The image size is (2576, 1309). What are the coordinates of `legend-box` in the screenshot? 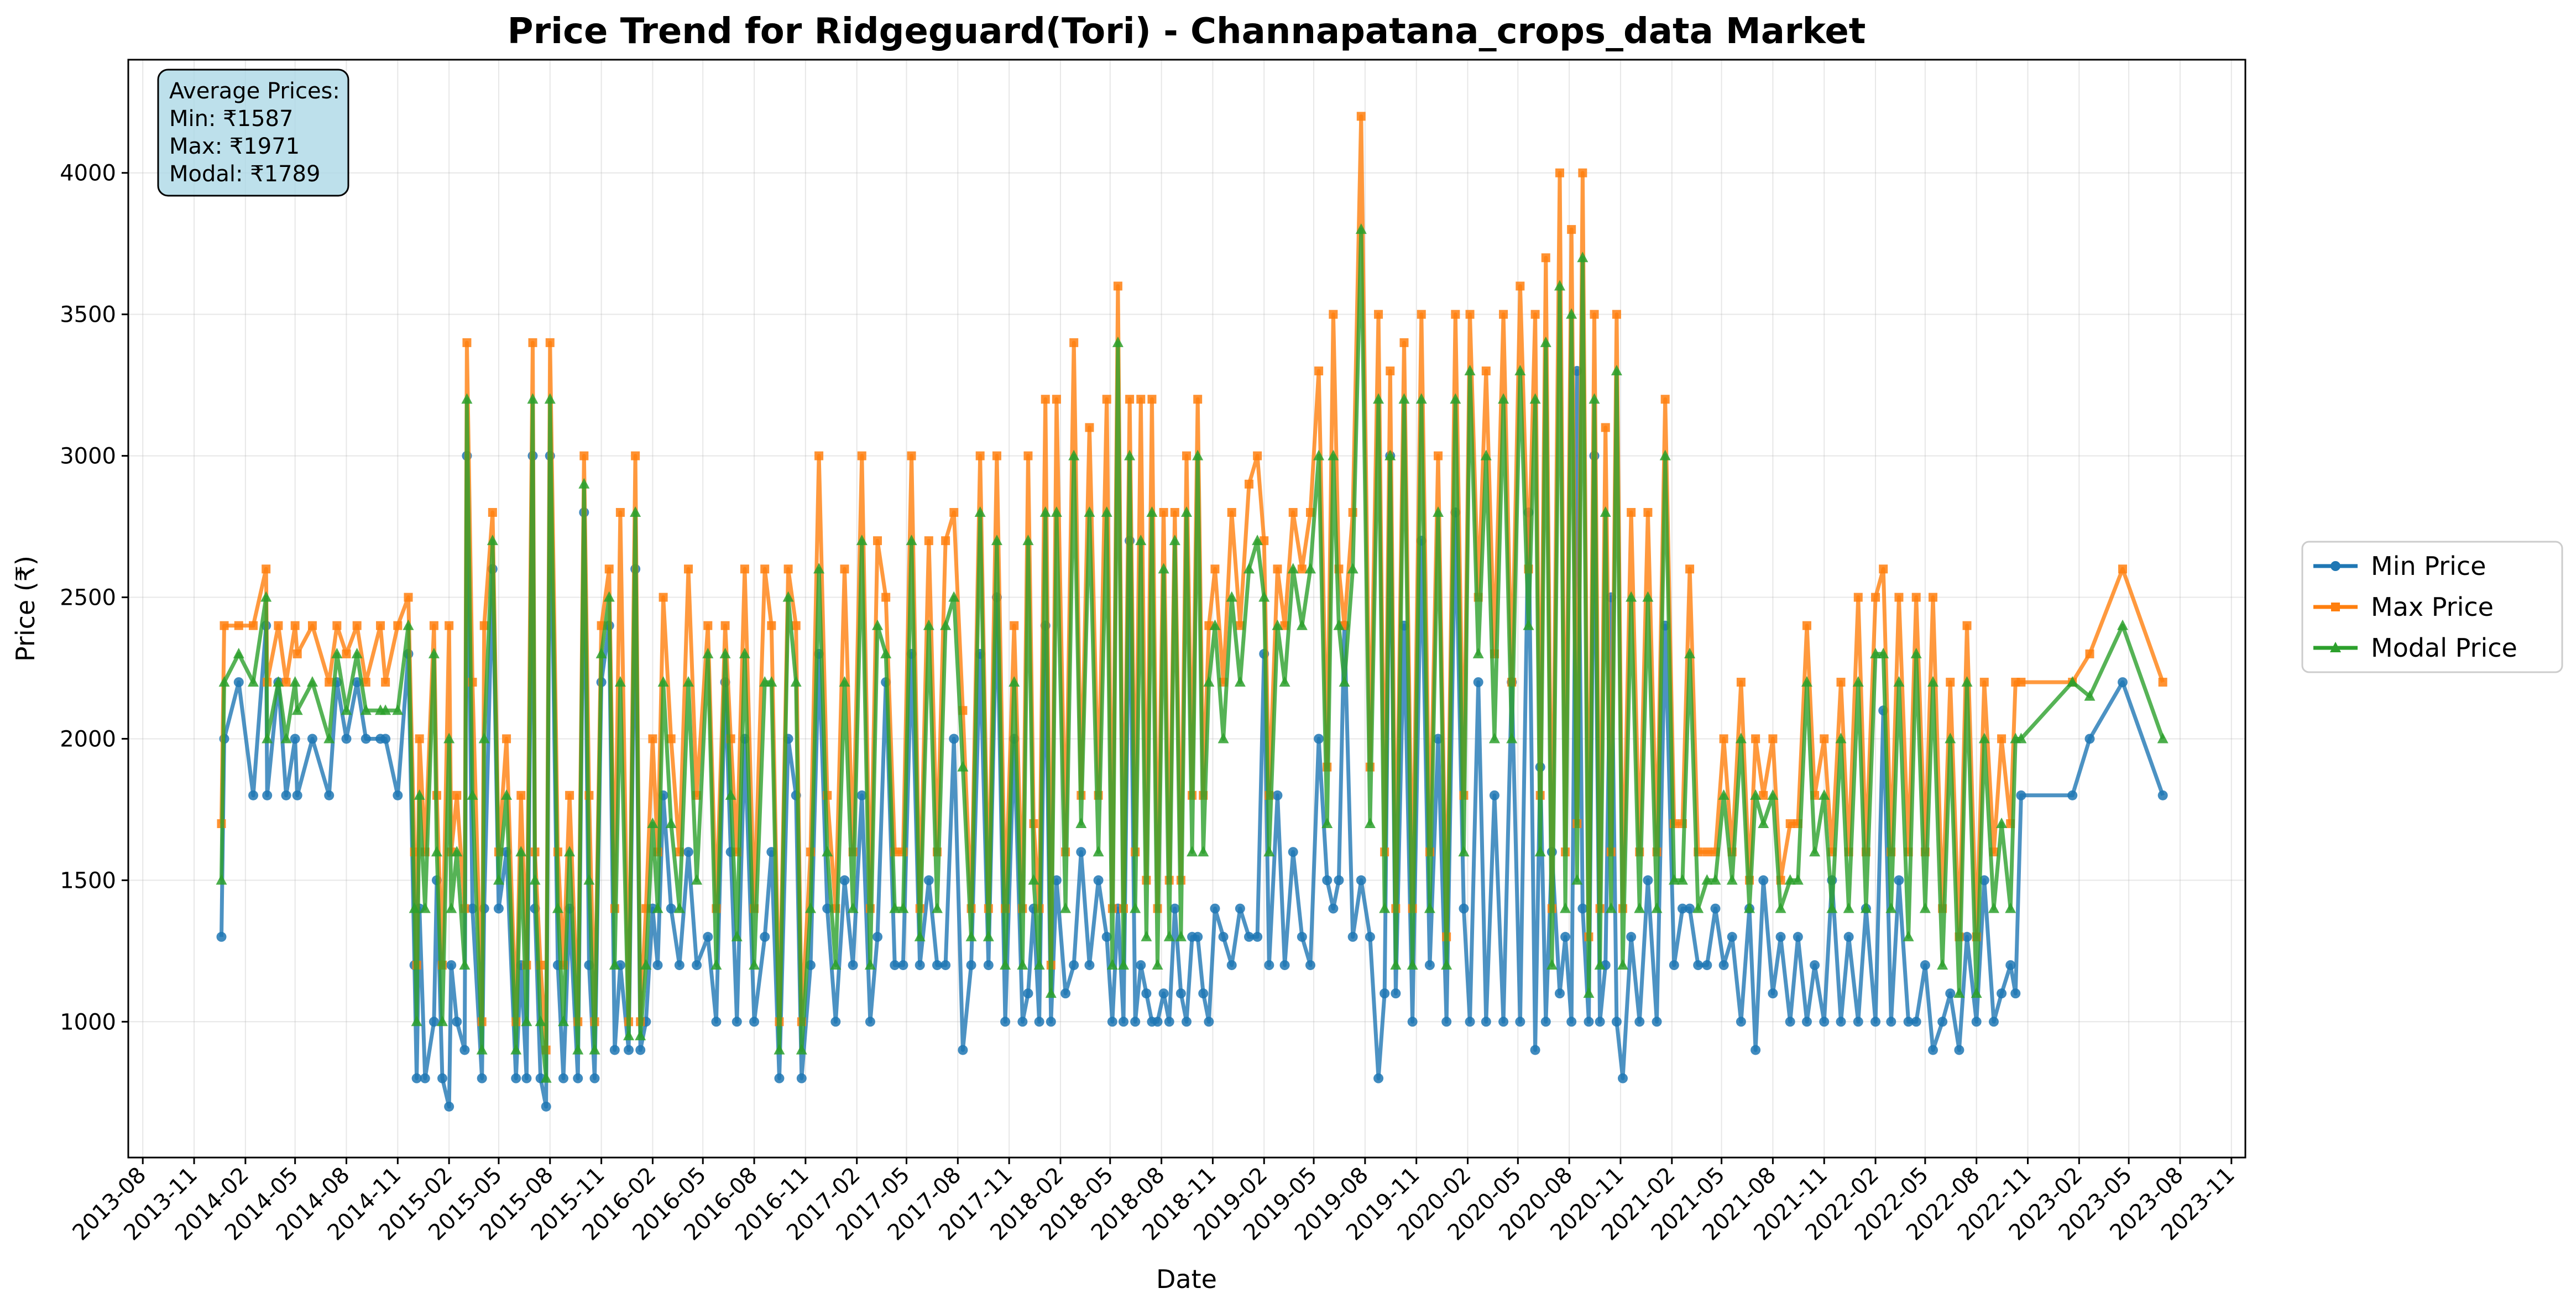 It's located at (2432, 607).